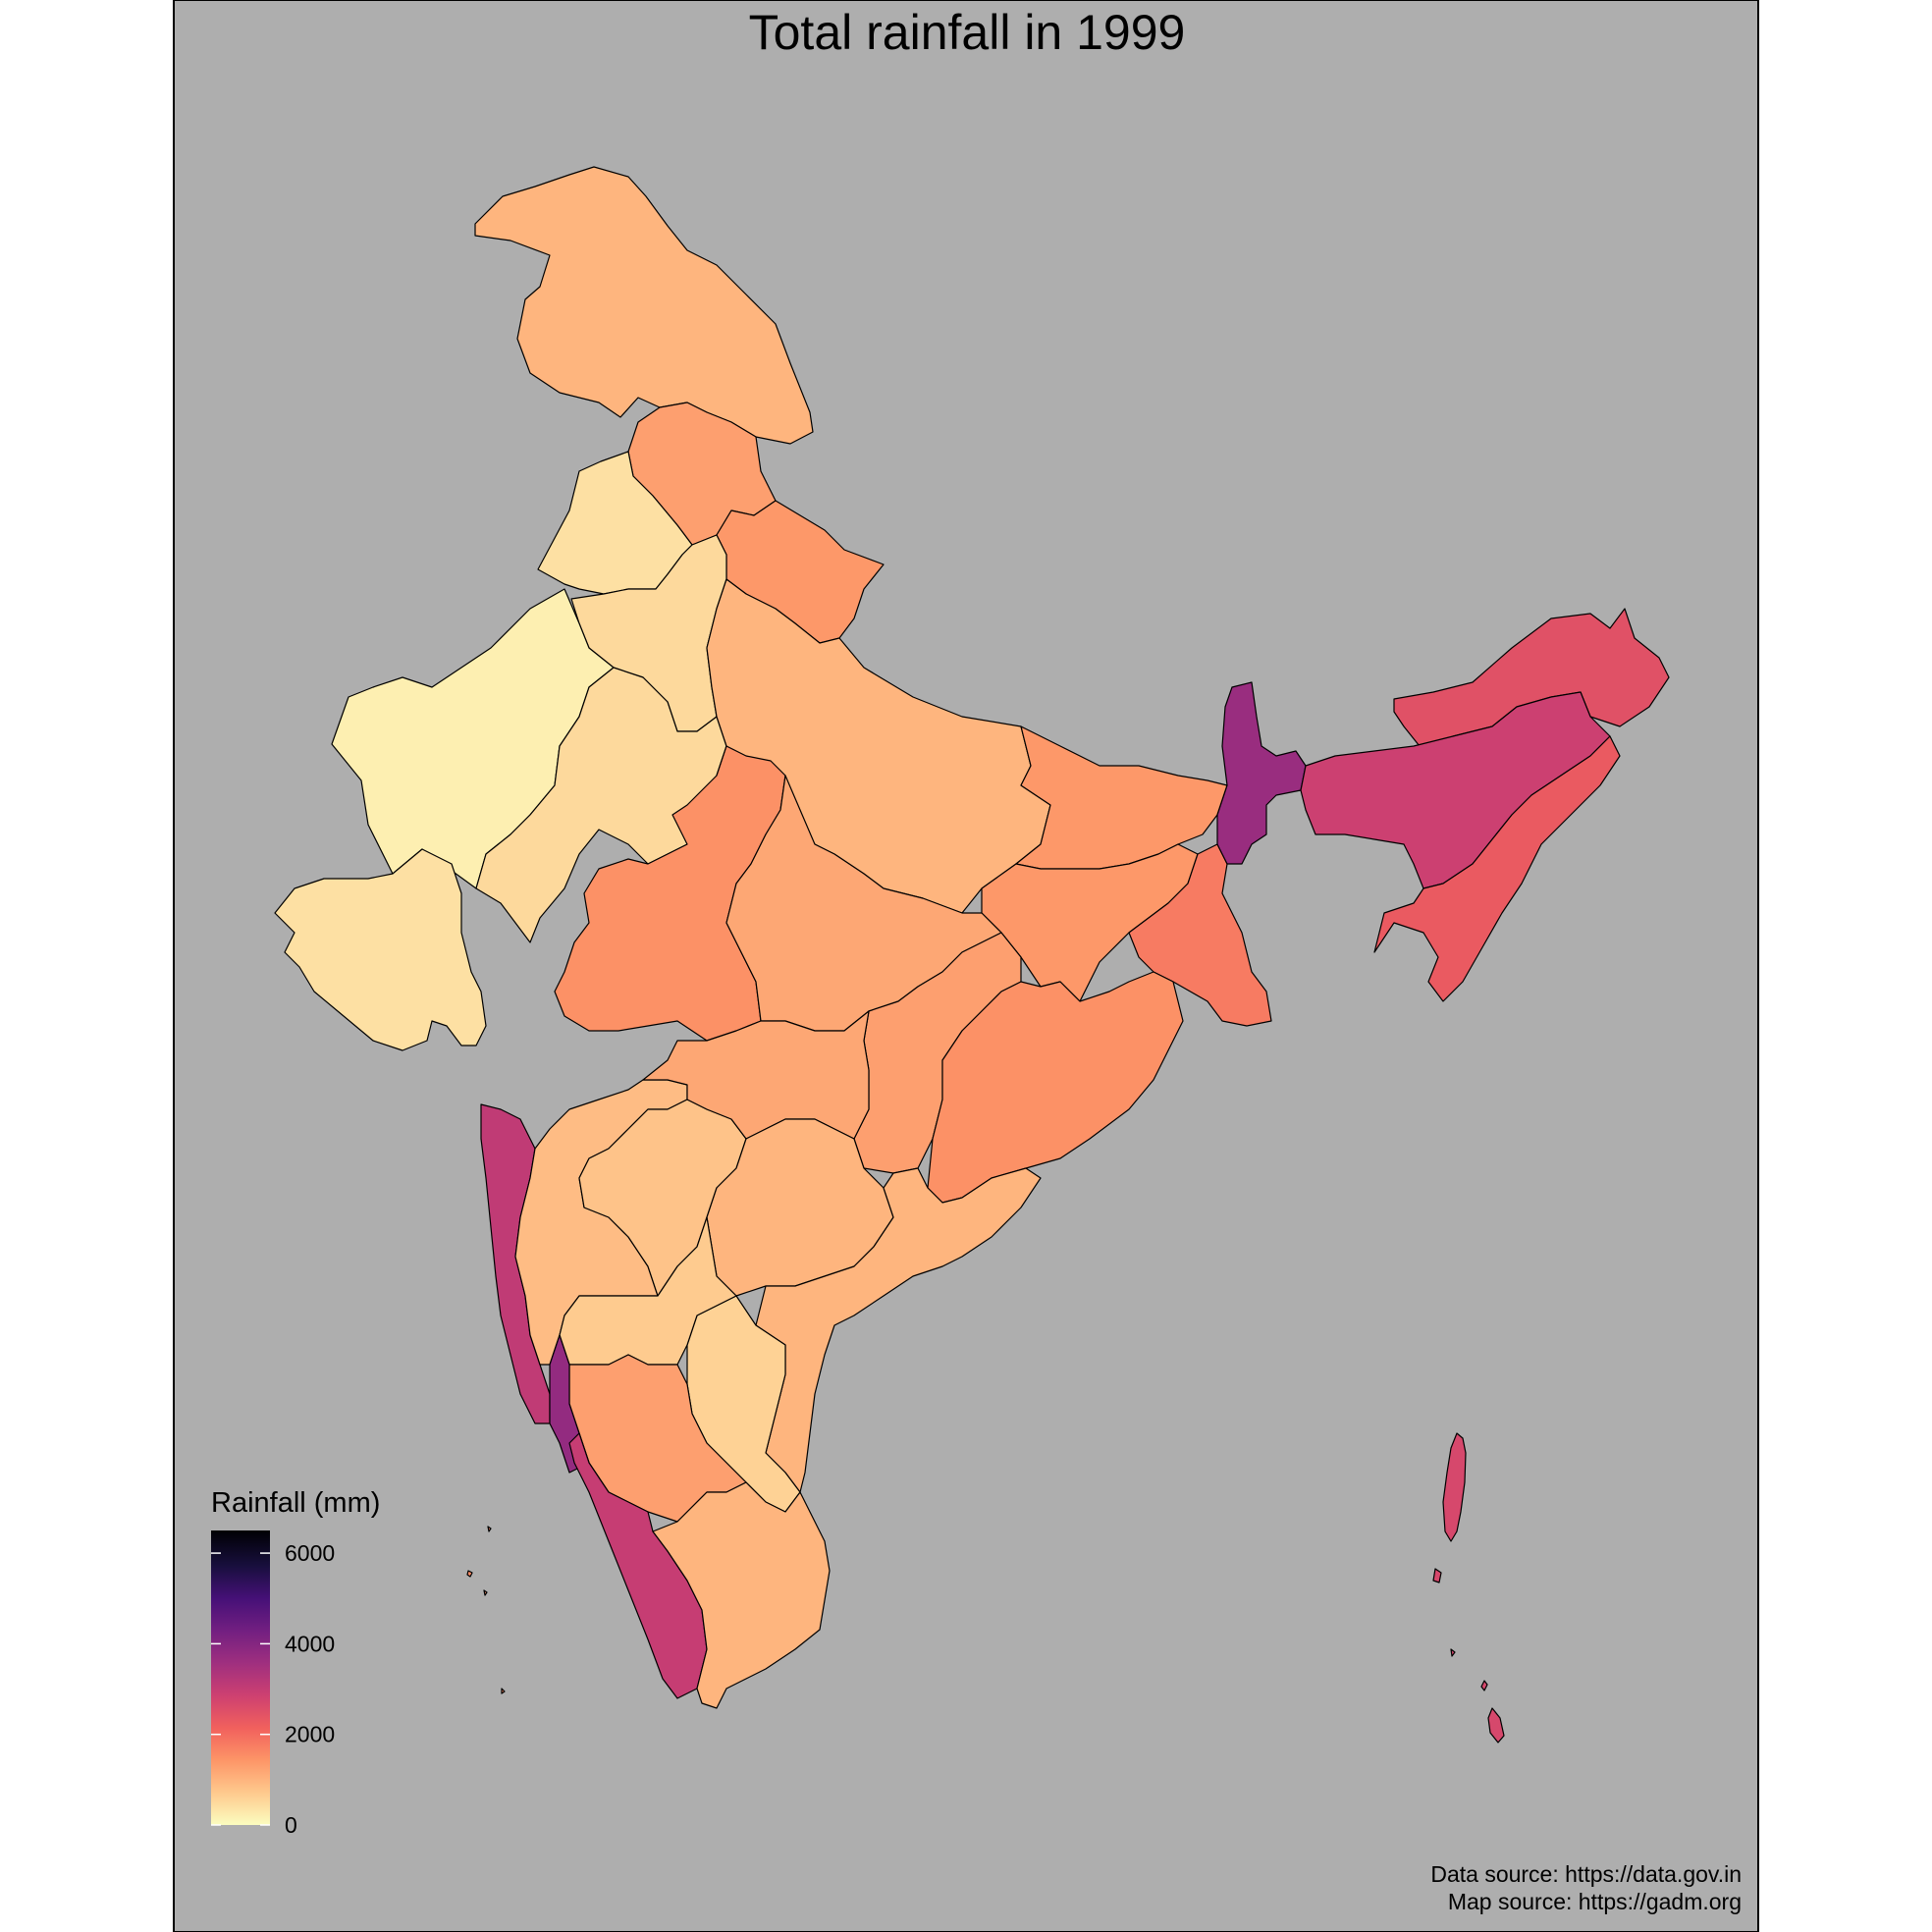  Describe the element at coordinates (1595, 1901) in the screenshot. I see `map-source-caption: Map source: https://gadm.org` at that location.